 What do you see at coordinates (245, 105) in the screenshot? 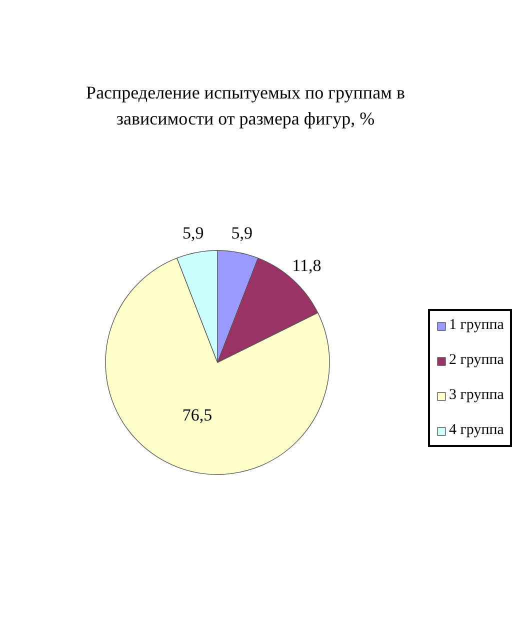
I see `chart-title: Распределение испытуемых по группам в зависимости от размера фигур, %` at bounding box center [245, 105].